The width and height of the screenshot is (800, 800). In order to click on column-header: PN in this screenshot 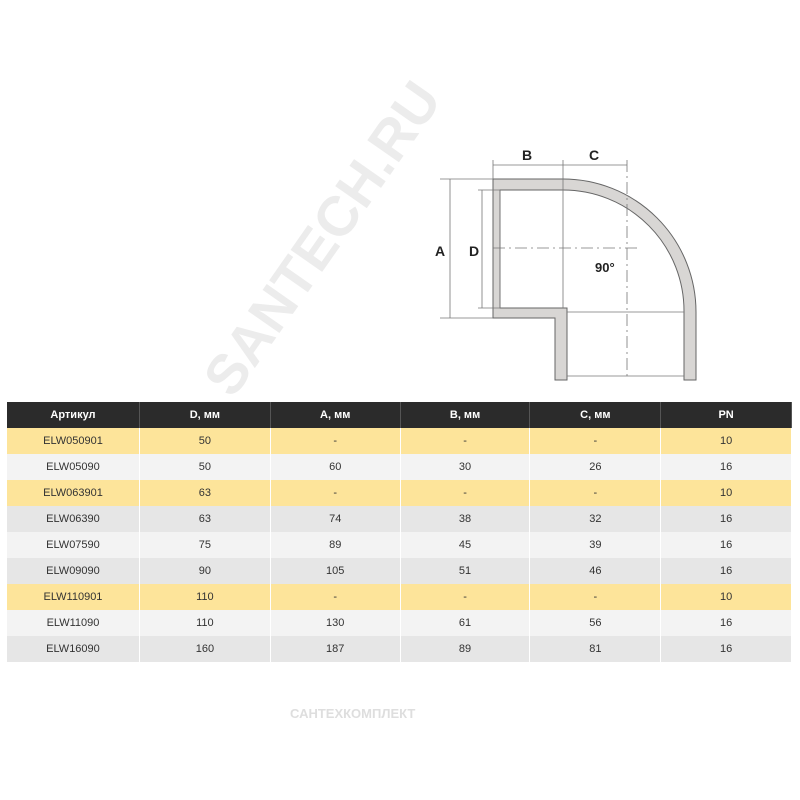, I will do `click(726, 415)`.